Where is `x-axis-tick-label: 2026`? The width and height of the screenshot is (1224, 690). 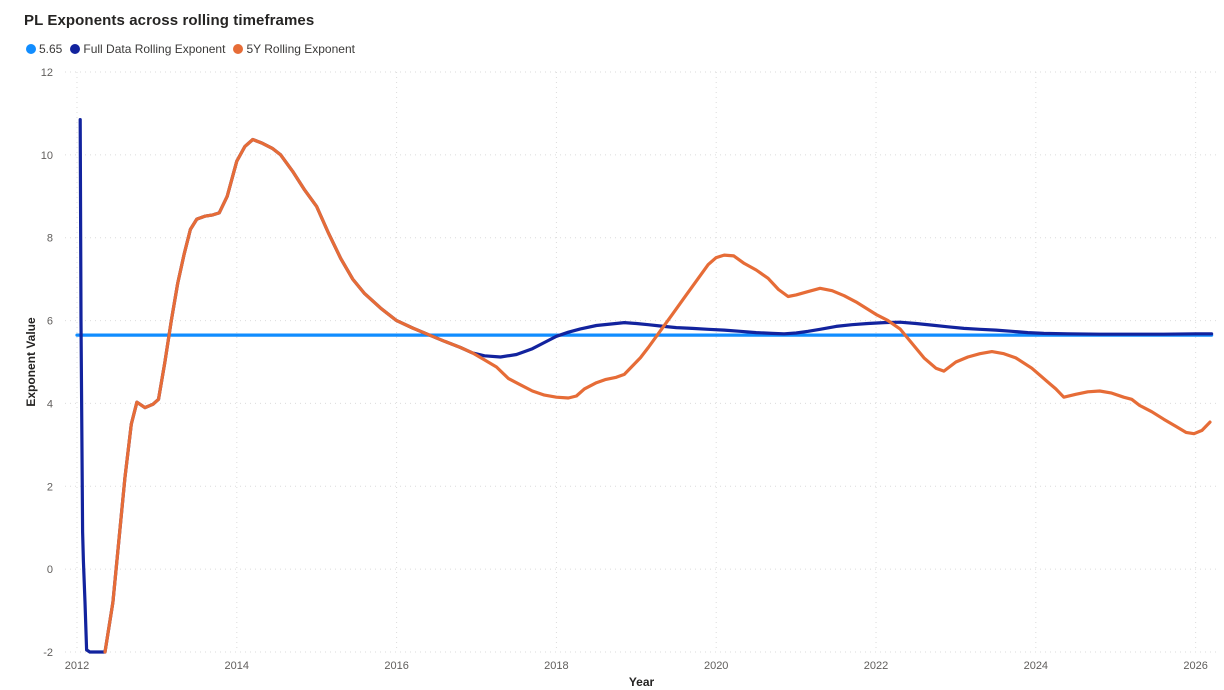 x-axis-tick-label: 2026 is located at coordinates (1195, 666).